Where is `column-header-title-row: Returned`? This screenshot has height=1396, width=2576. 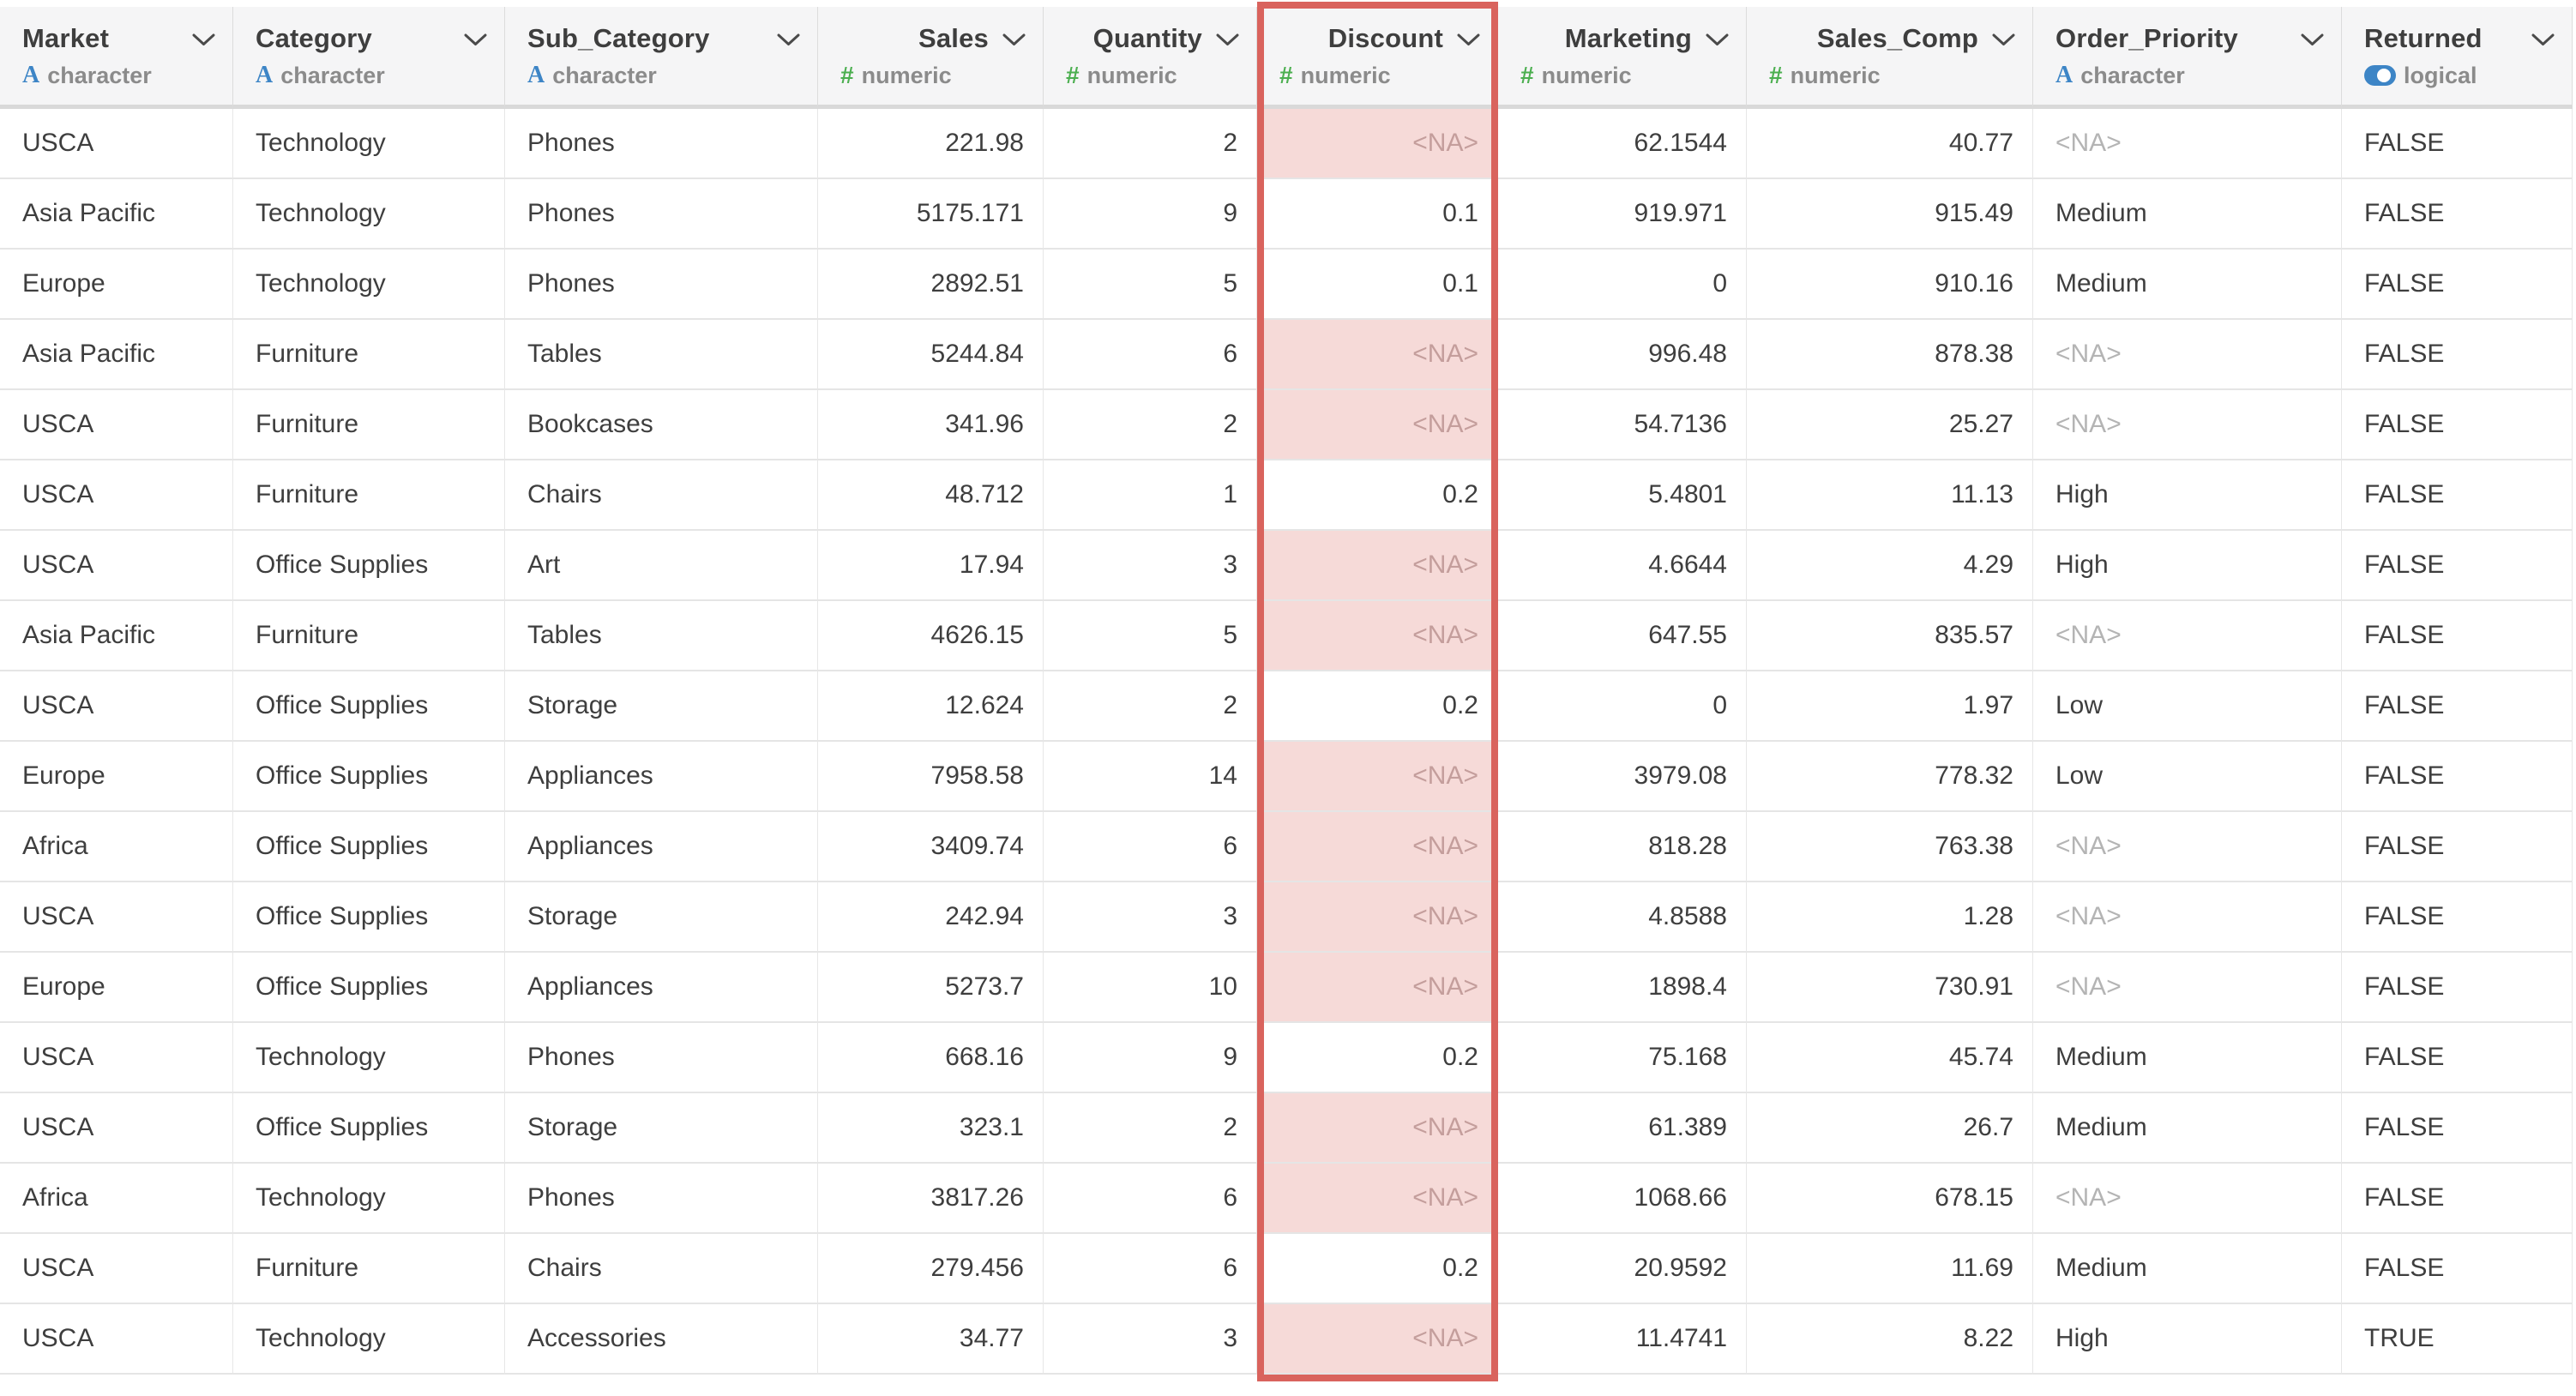
column-header-title-row: Returned is located at coordinates (2459, 38).